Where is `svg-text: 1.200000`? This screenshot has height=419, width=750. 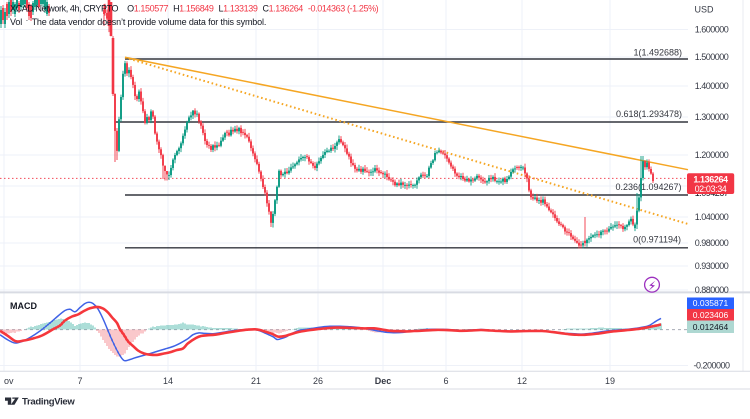 svg-text: 1.200000 is located at coordinates (712, 155).